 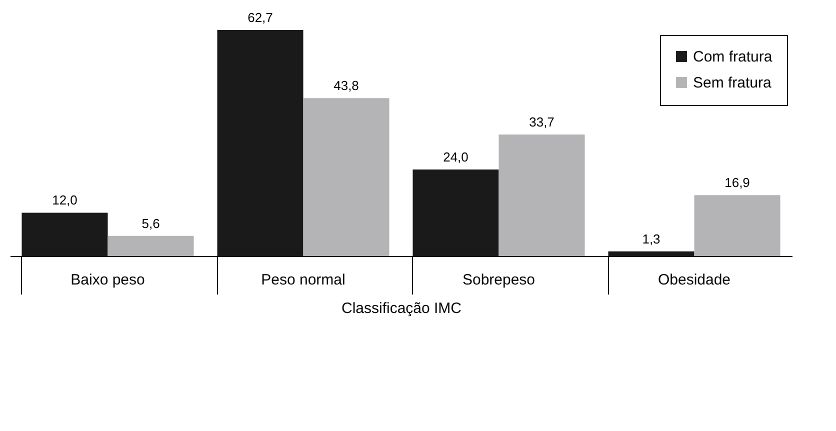 I want to click on data-label: 24,0, so click(x=455, y=156).